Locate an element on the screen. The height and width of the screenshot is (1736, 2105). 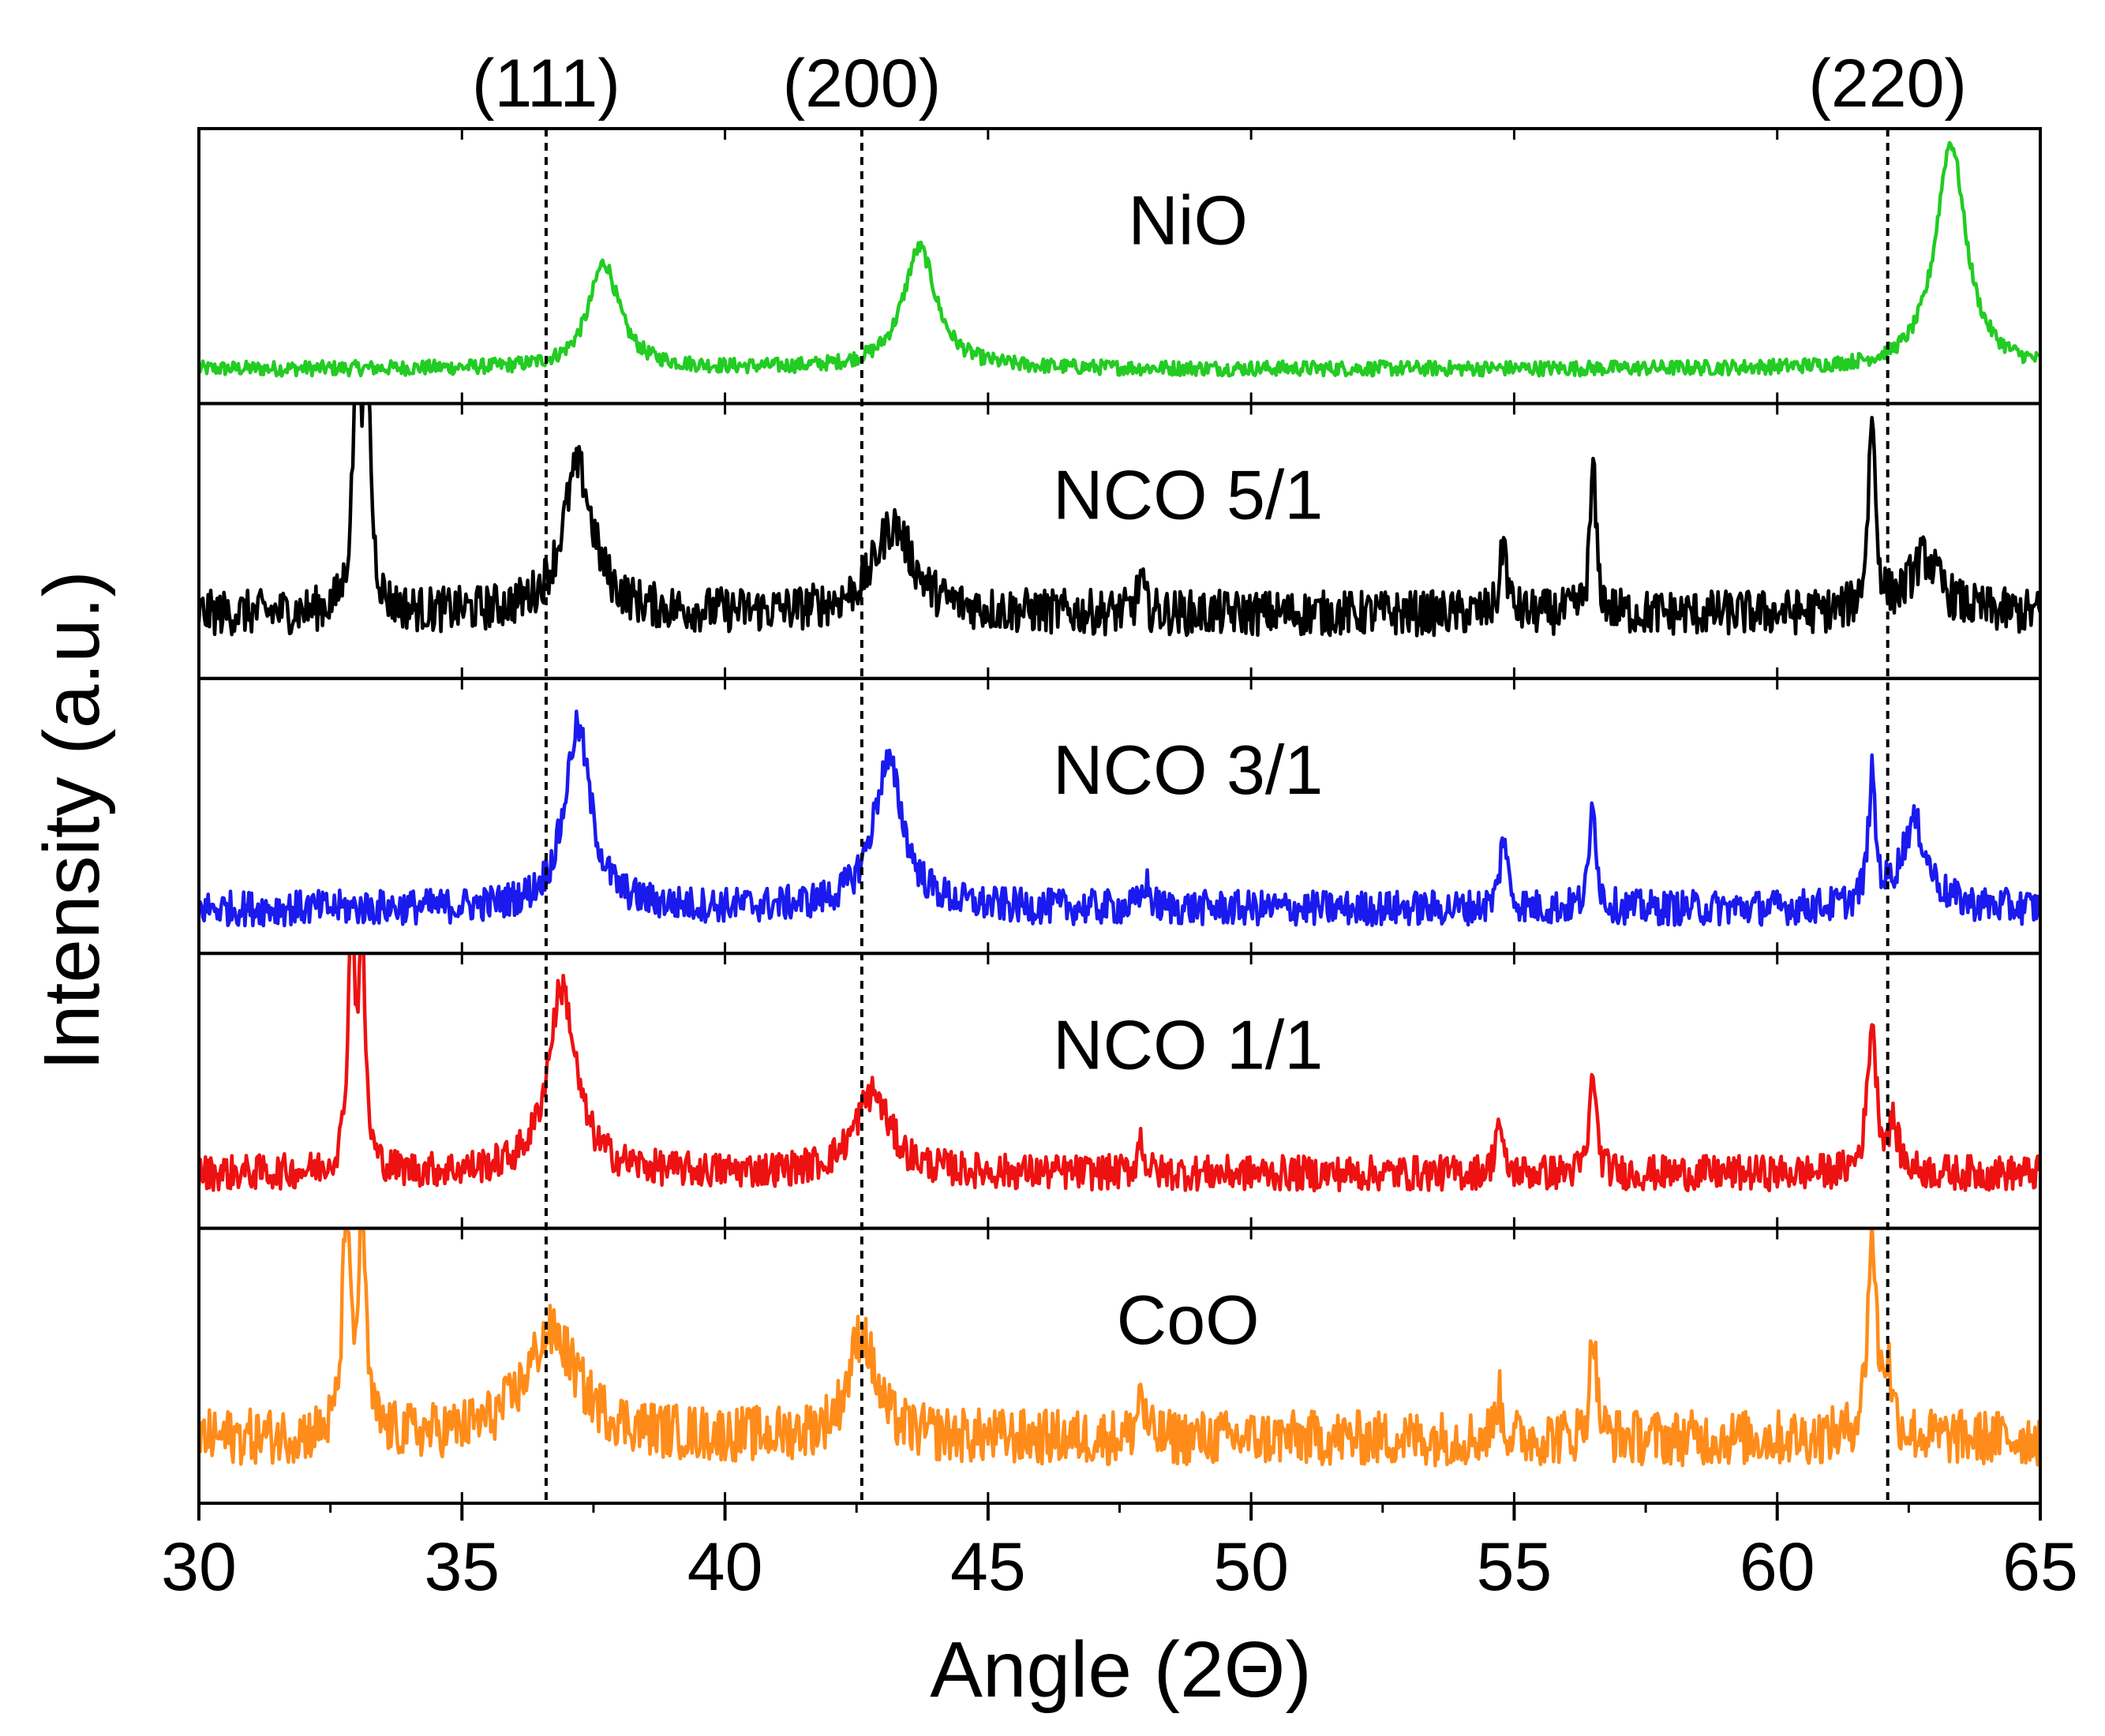
x-axis-ticks is located at coordinates (1119, 1512).